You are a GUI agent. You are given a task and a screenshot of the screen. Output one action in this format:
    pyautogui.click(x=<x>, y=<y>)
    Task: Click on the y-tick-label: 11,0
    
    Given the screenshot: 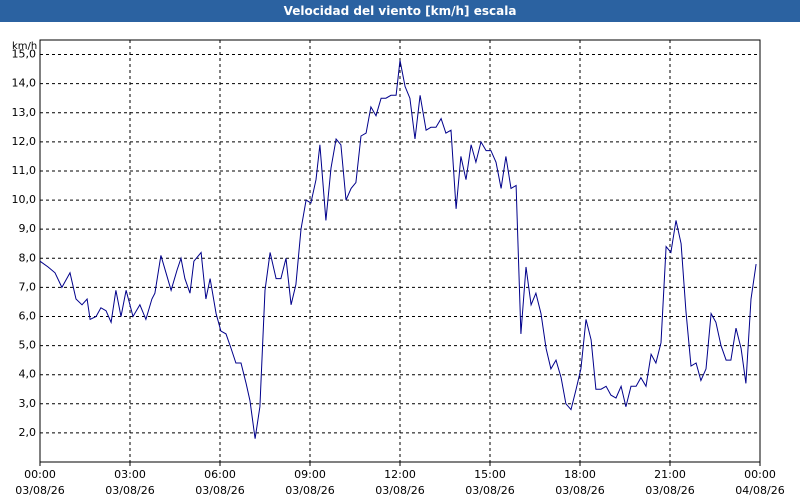 What is the action you would take?
    pyautogui.click(x=24, y=170)
    